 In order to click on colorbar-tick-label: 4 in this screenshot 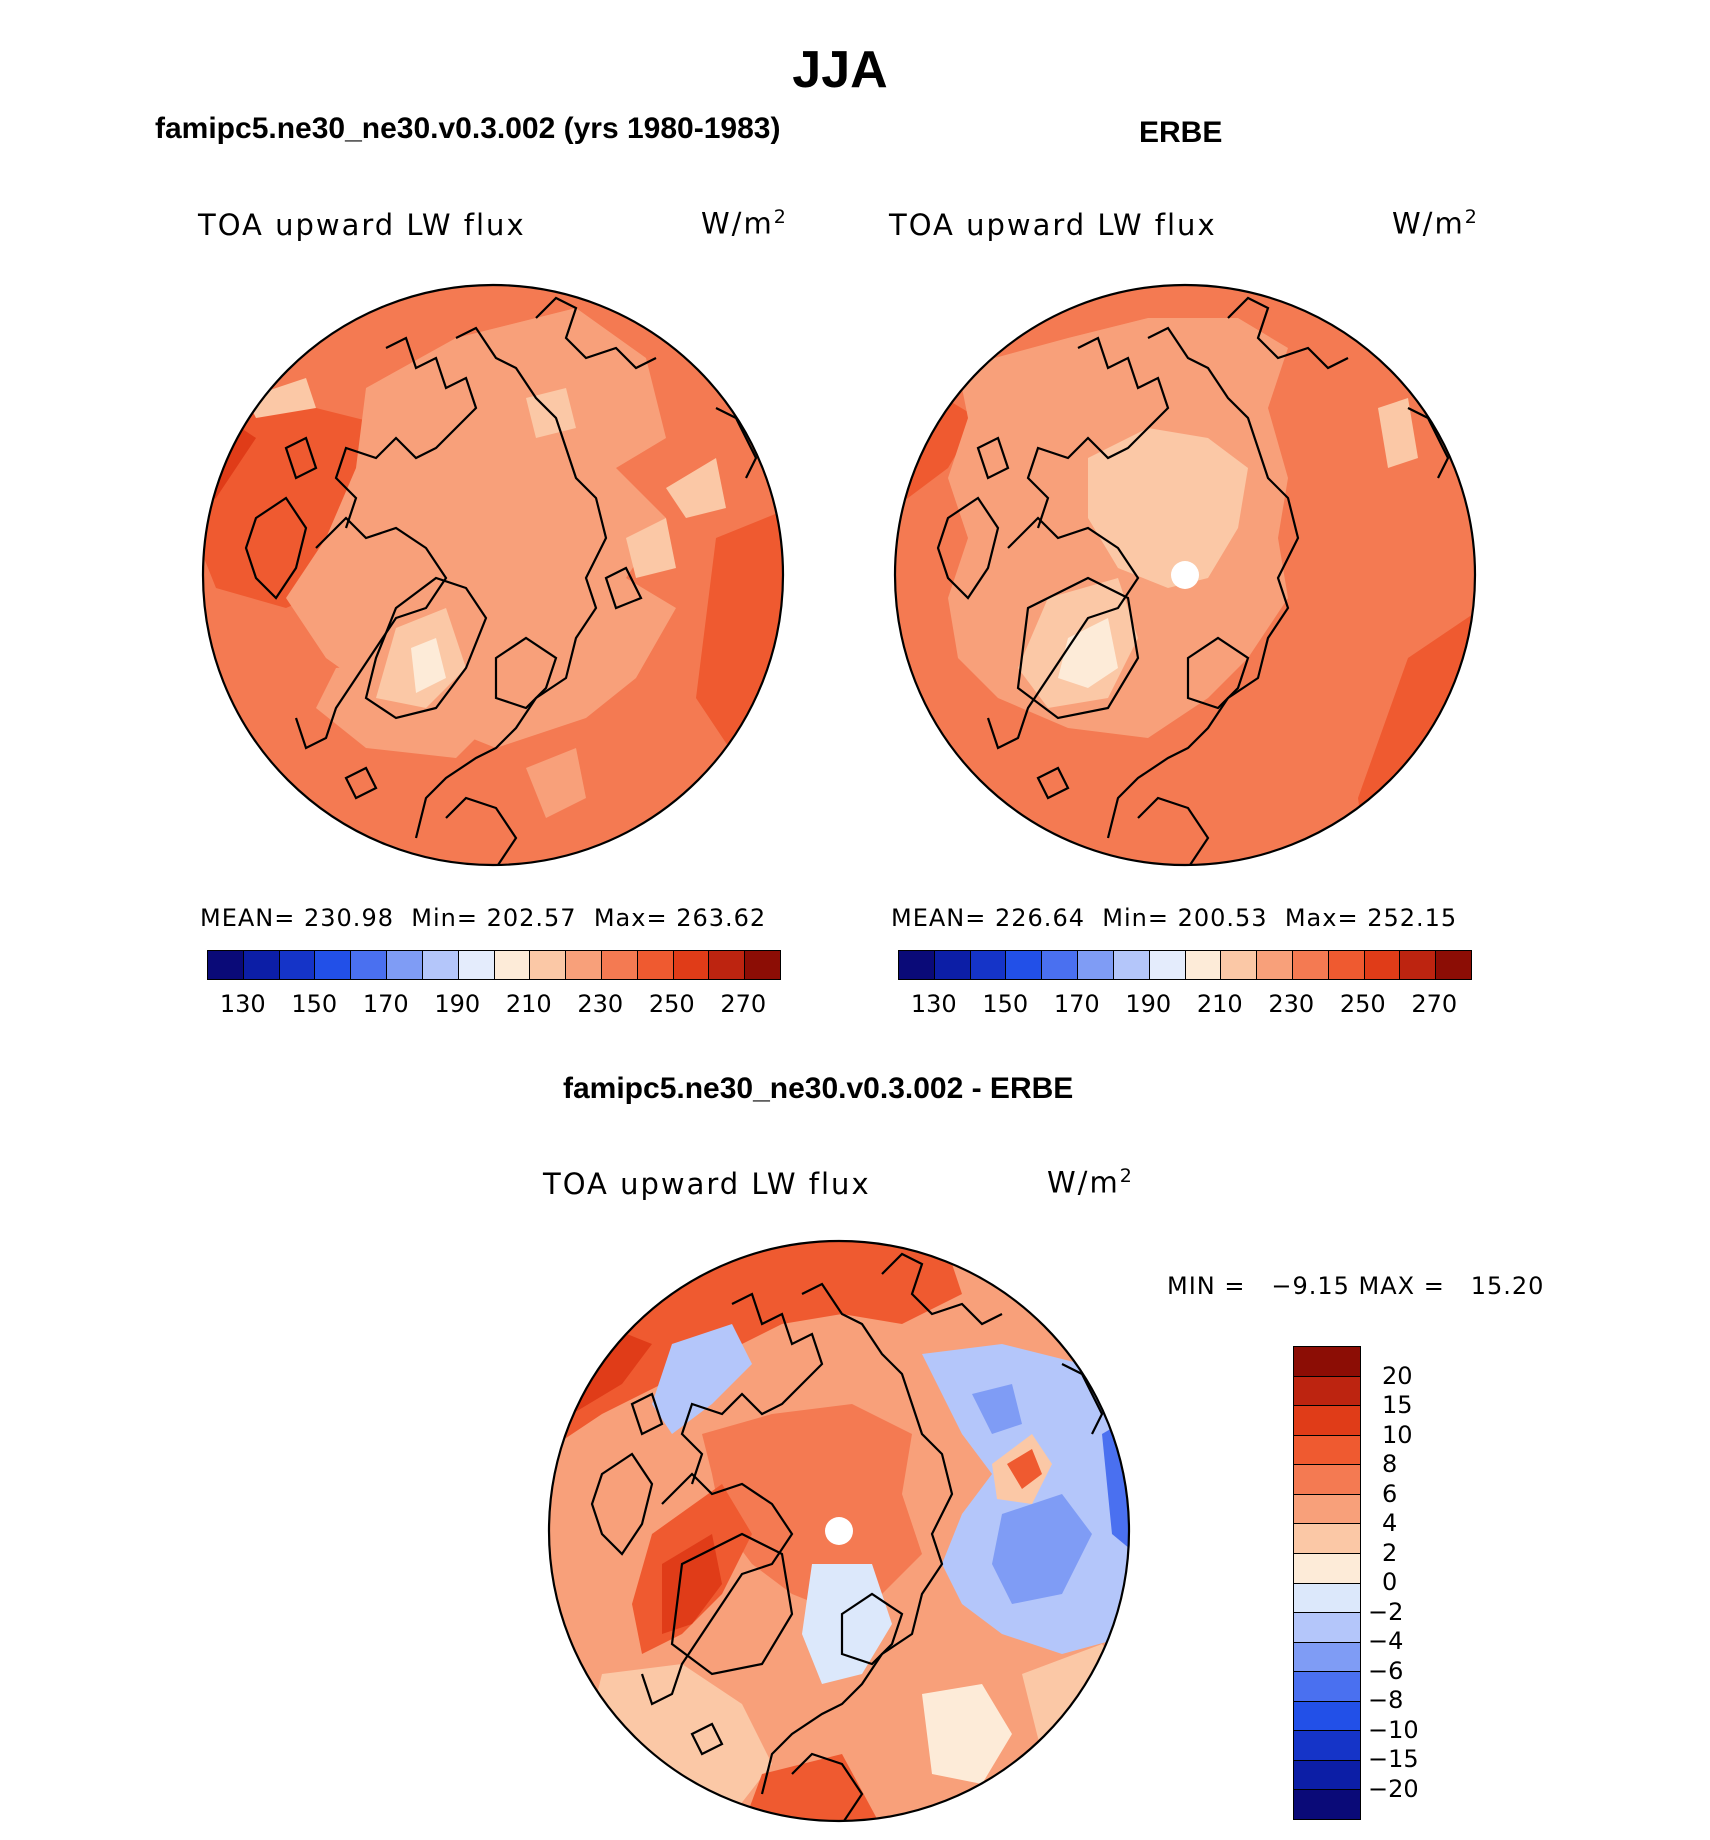, I will do `click(1390, 1523)`.